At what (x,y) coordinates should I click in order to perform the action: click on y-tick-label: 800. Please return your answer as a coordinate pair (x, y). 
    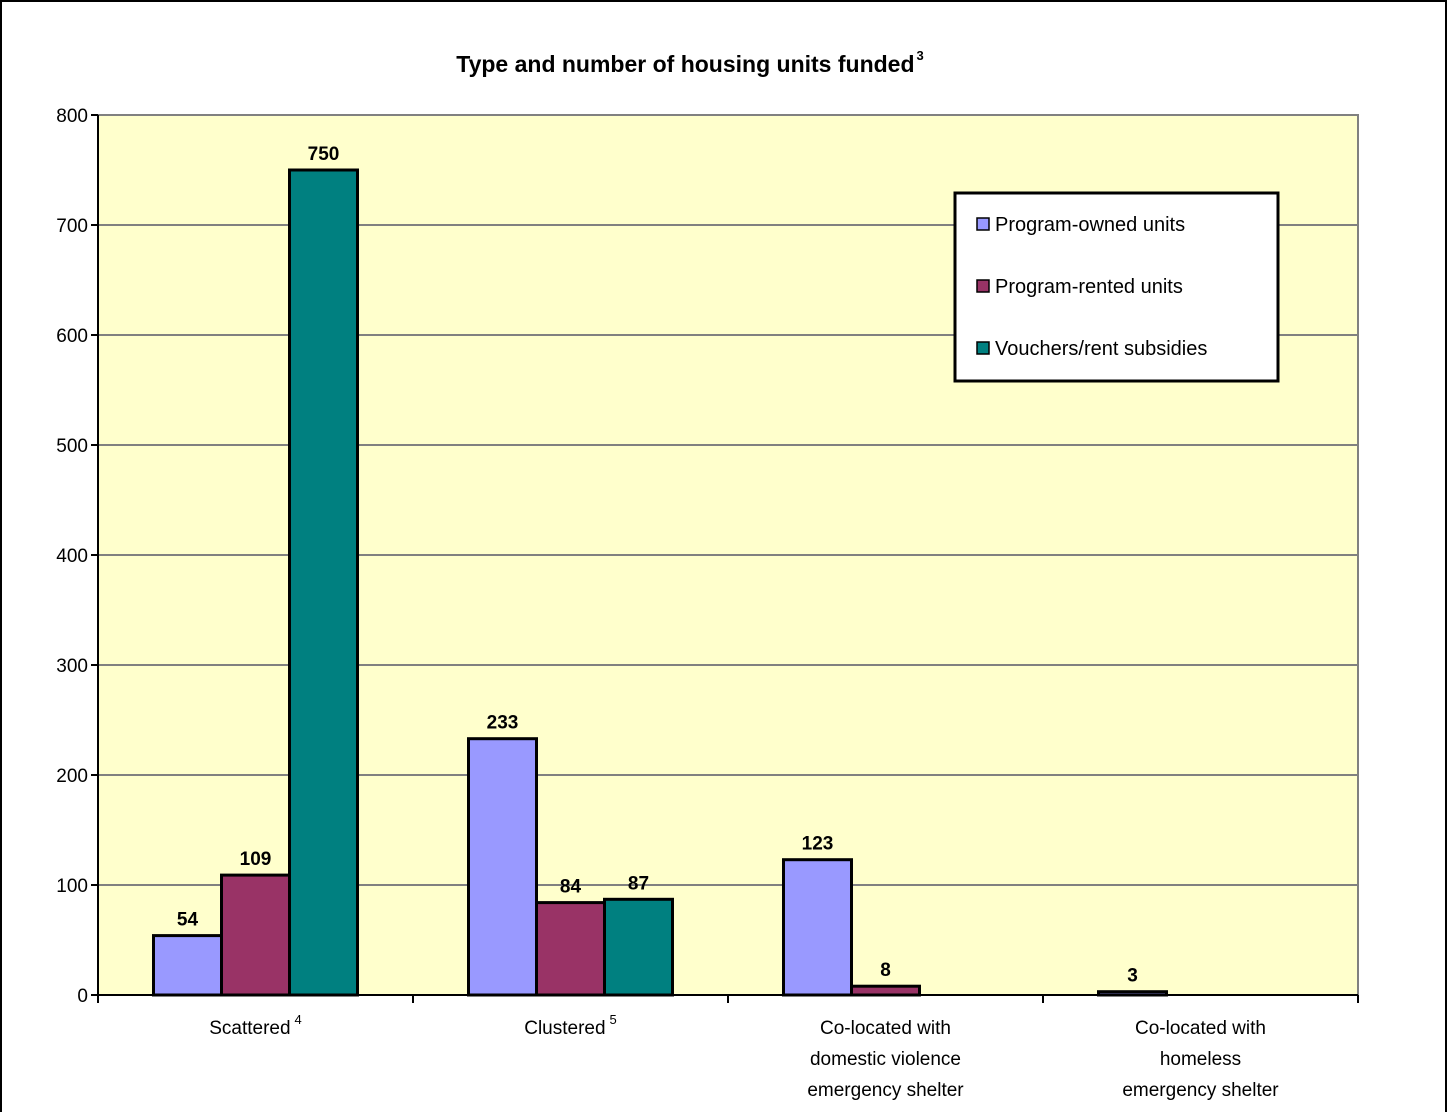
    Looking at the image, I should click on (72, 116).